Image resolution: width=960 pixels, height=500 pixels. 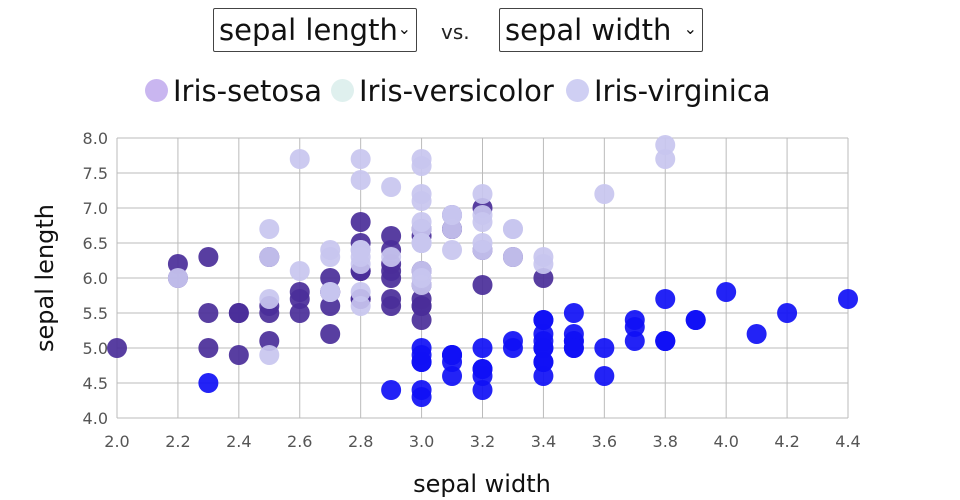 What do you see at coordinates (95, 418) in the screenshot?
I see `y-tick-label: 4.0` at bounding box center [95, 418].